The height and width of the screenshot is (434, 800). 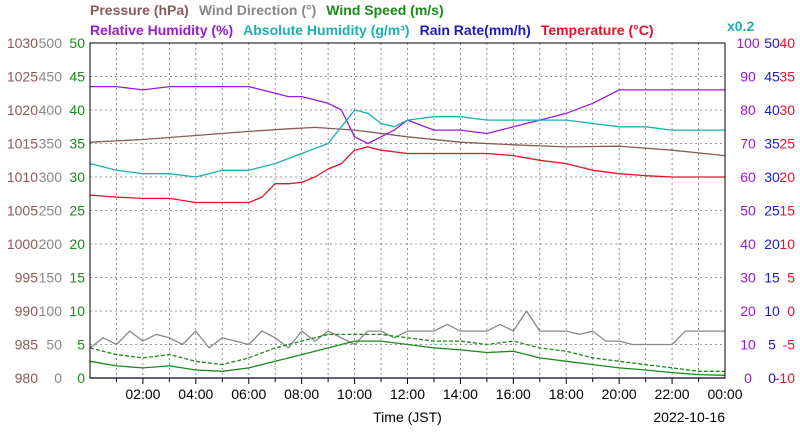 I want to click on y-tick-wind-dir: 400, so click(x=51, y=110).